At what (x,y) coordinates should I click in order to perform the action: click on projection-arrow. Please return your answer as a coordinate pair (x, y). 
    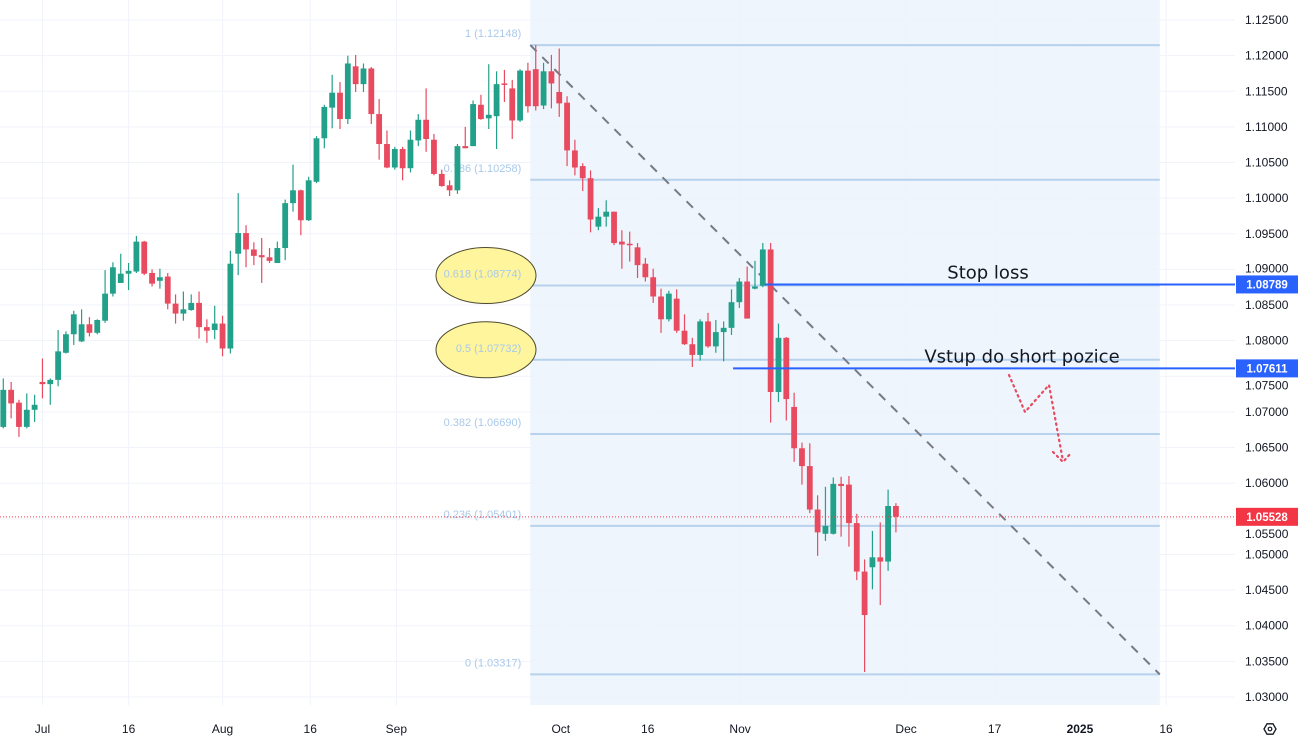
    Looking at the image, I should click on (1040, 418).